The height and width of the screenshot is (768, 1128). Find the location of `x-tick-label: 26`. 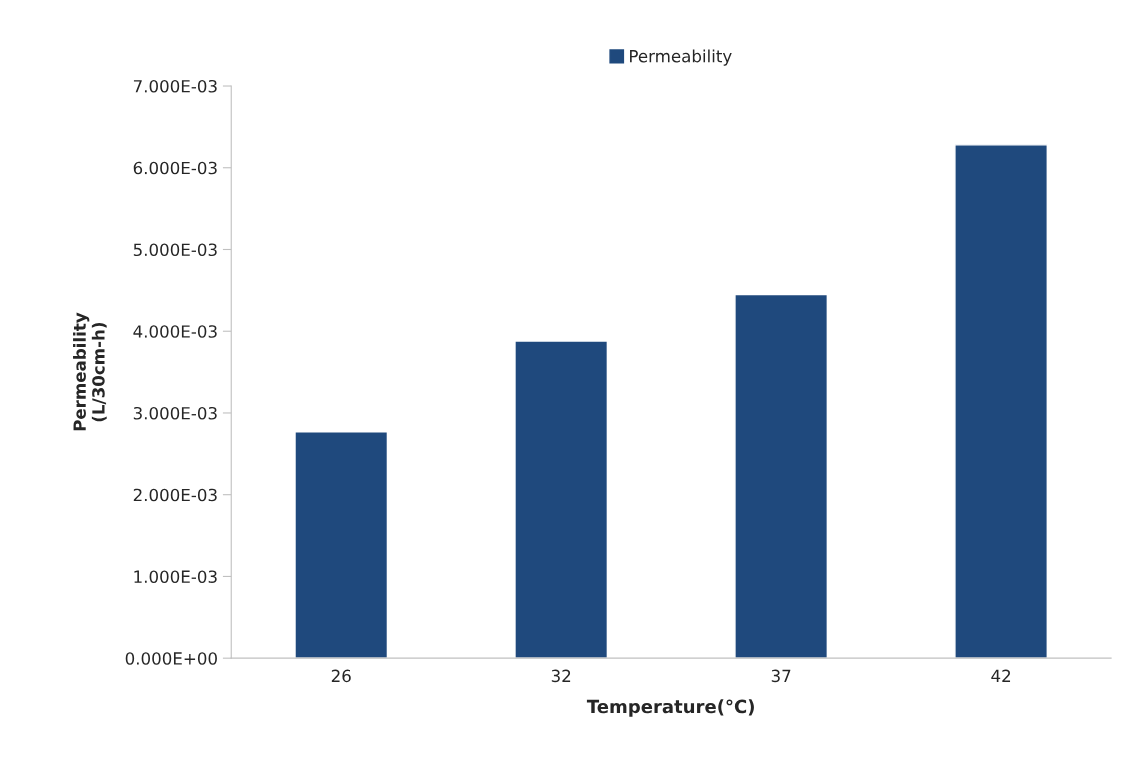

x-tick-label: 26 is located at coordinates (341, 676).